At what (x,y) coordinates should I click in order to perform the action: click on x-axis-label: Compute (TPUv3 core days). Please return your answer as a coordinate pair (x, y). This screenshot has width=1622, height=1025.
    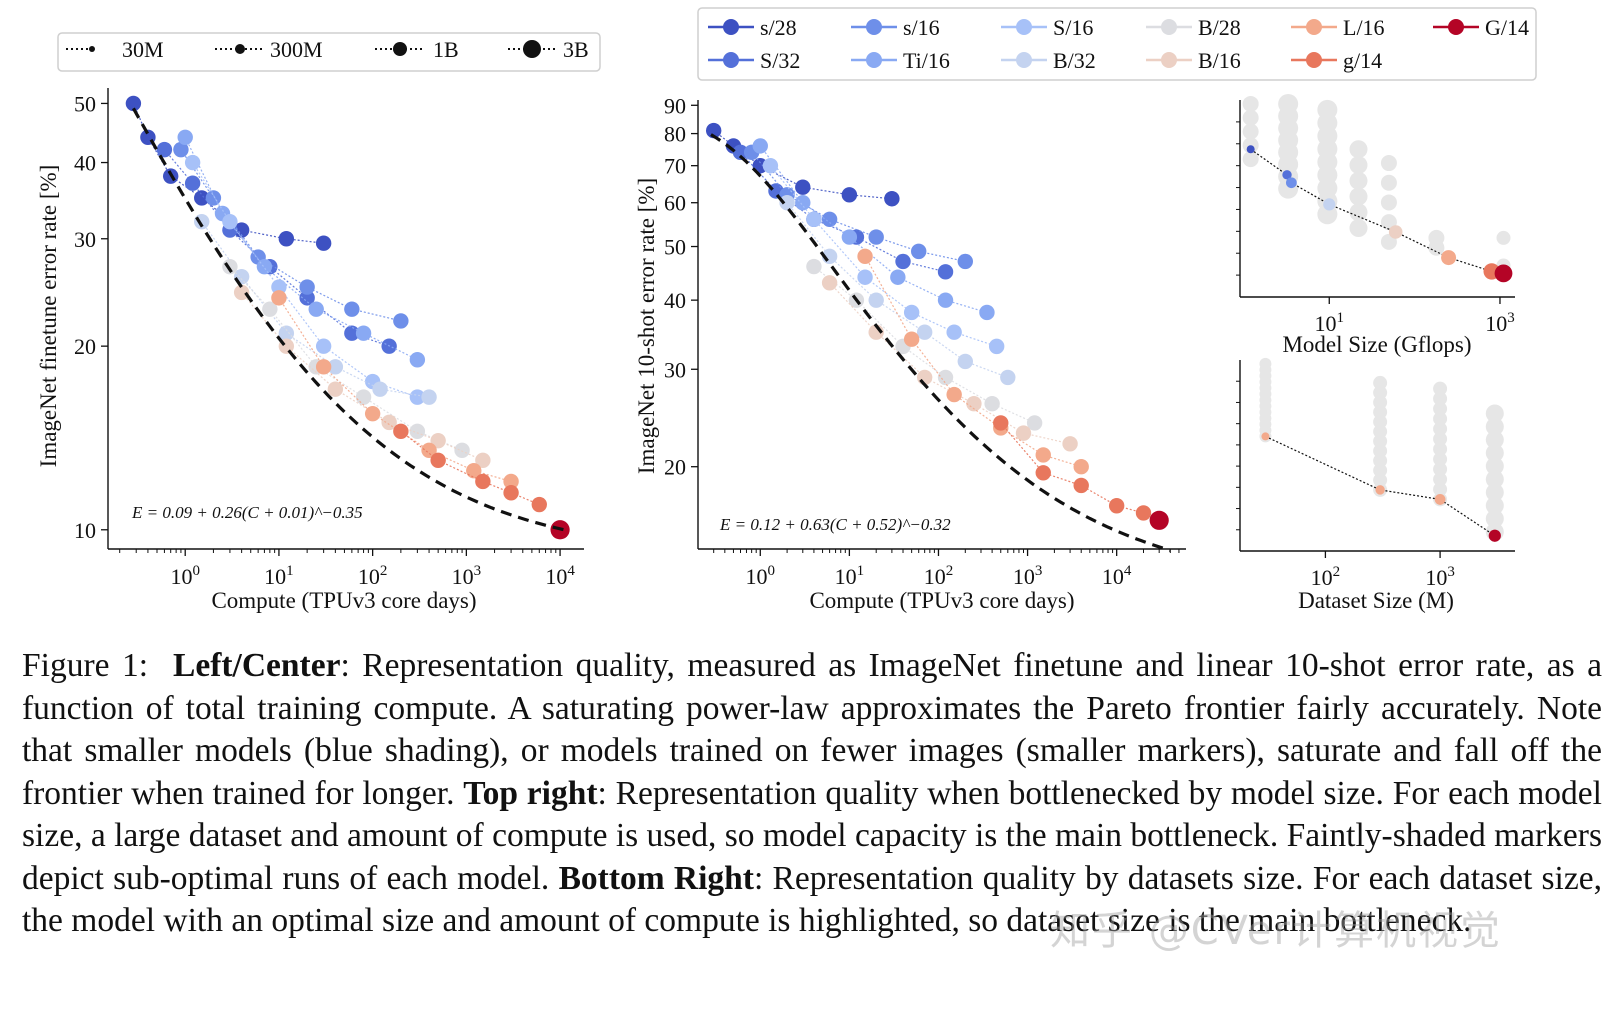
    Looking at the image, I should click on (343, 600).